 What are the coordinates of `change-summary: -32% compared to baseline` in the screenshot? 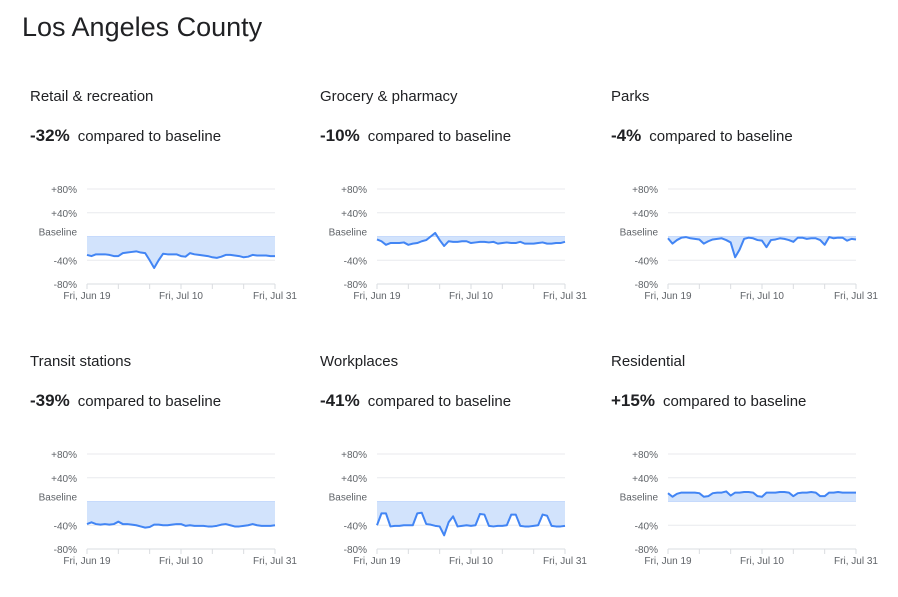 It's located at (125, 136).